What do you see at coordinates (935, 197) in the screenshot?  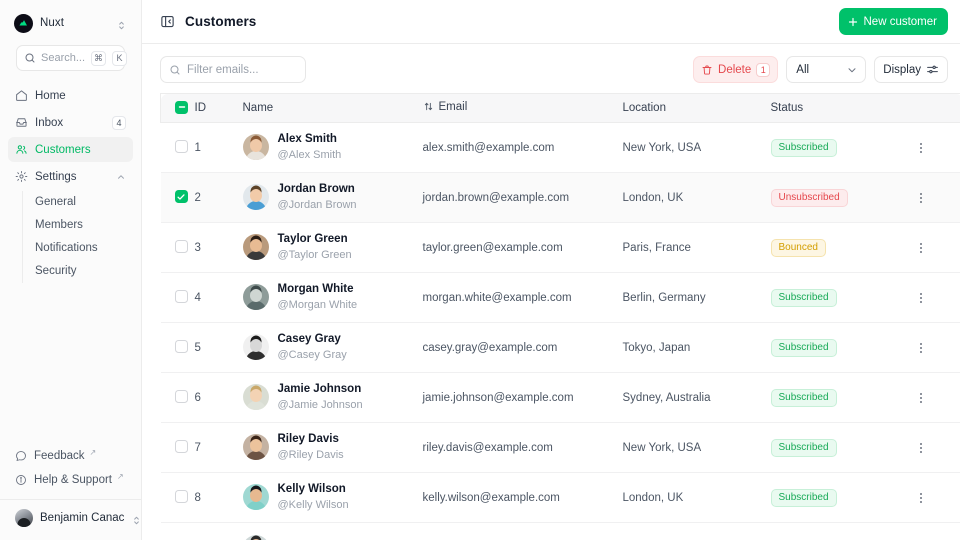 I see `row-actions-cell` at bounding box center [935, 197].